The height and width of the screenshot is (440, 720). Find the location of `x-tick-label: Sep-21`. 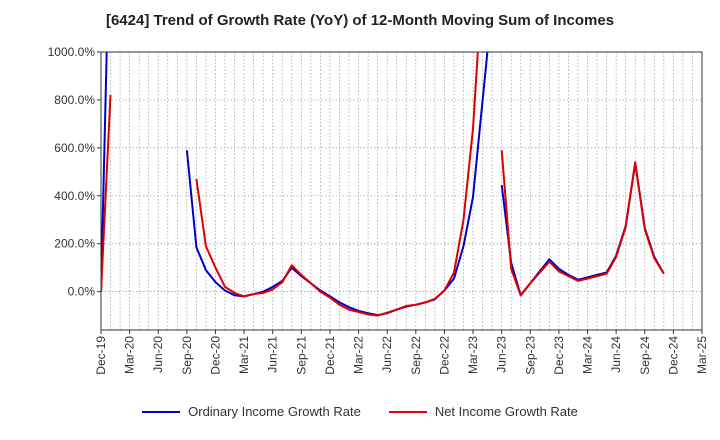

x-tick-label: Sep-21 is located at coordinates (301, 355).